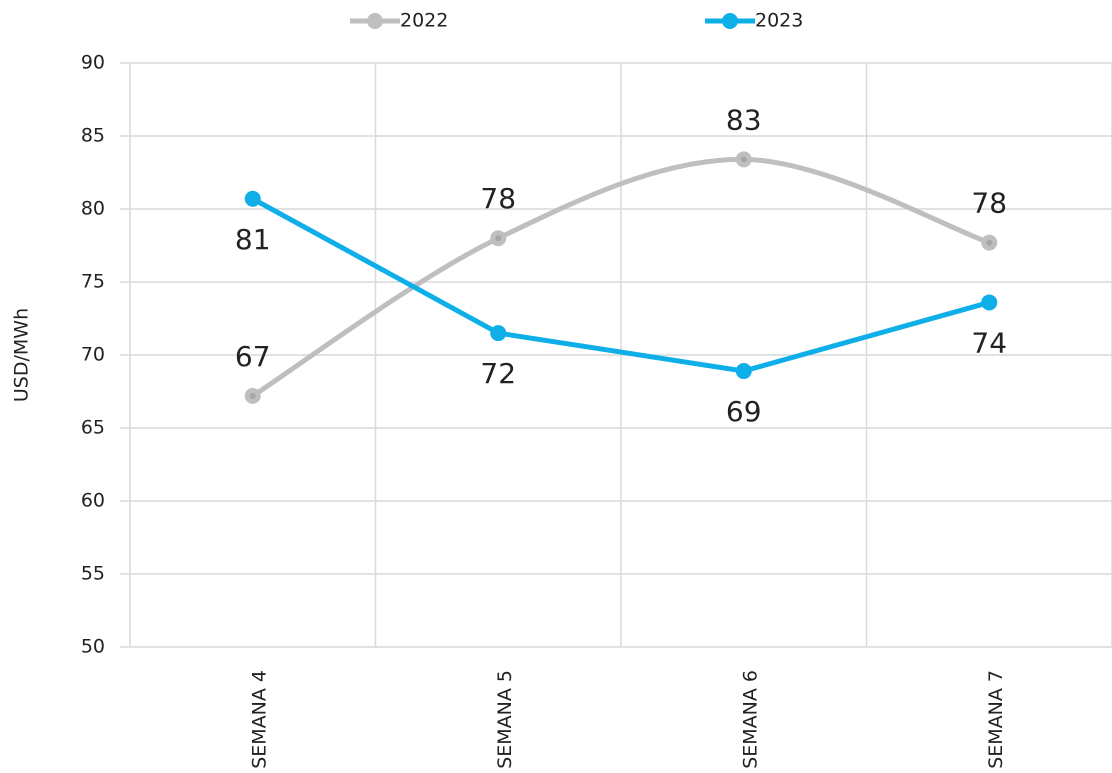  Describe the element at coordinates (498, 373) in the screenshot. I see `data-label: 72` at that location.